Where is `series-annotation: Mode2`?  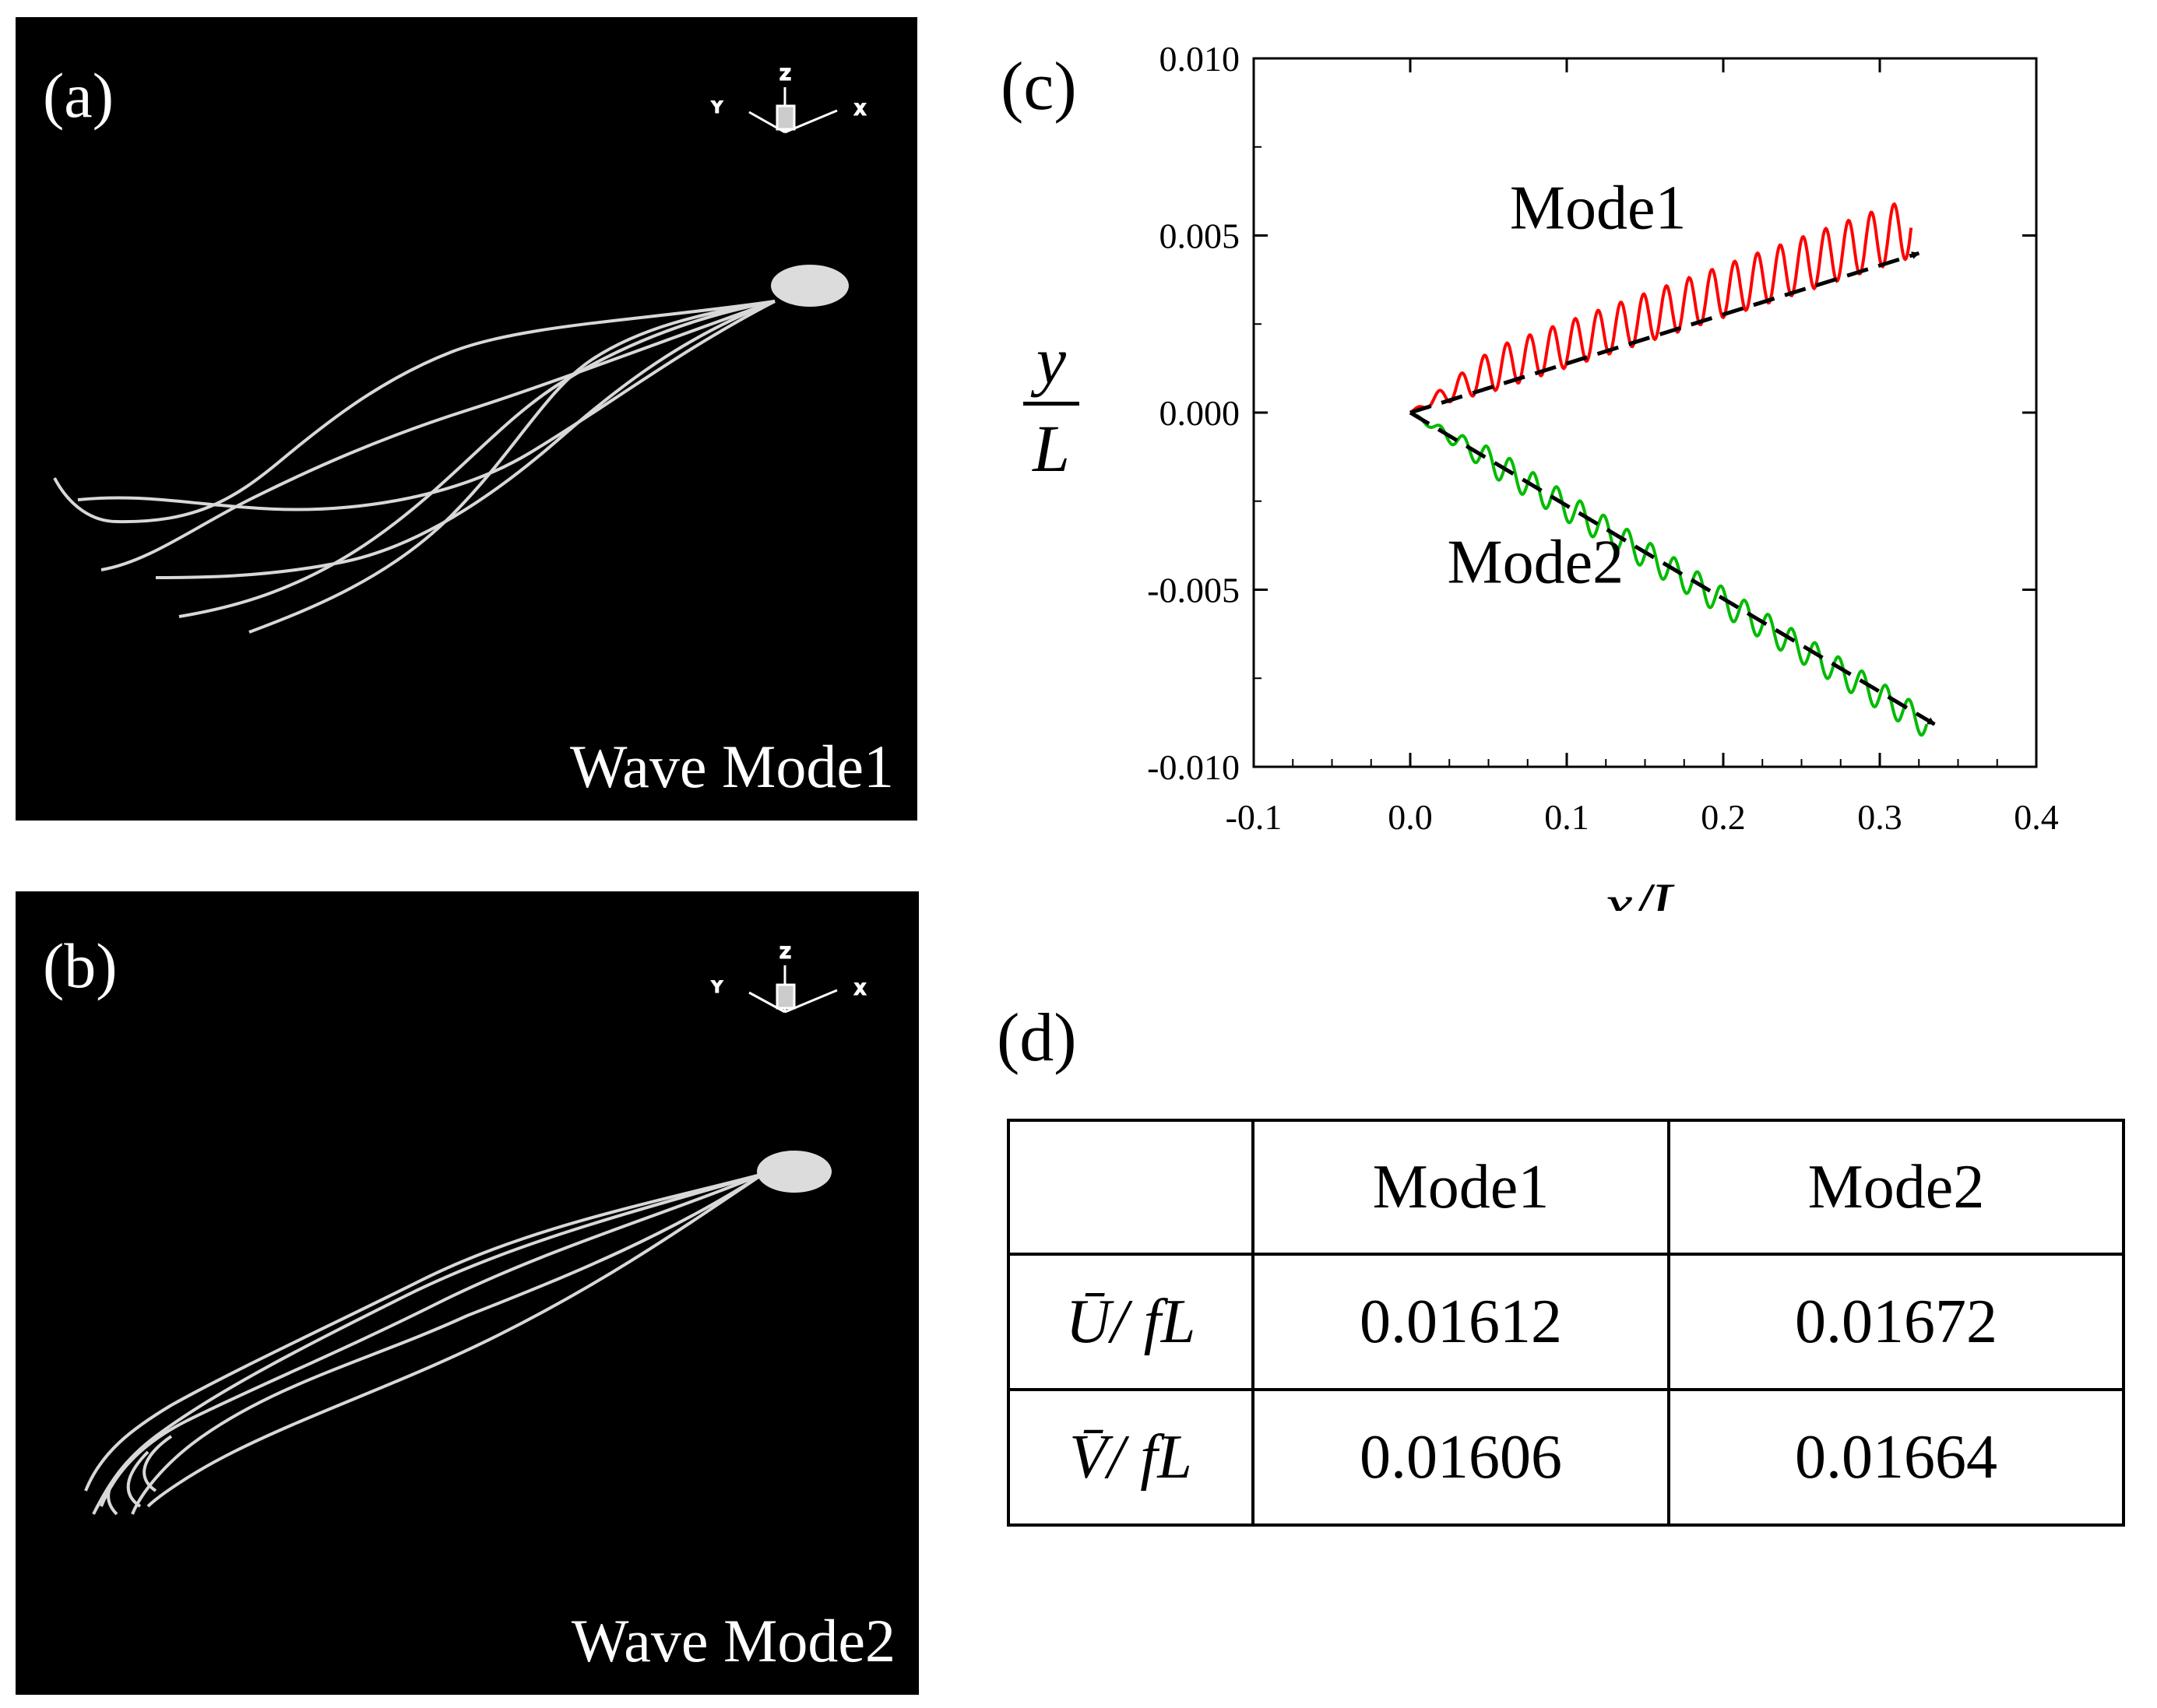 series-annotation: Mode2 is located at coordinates (1535, 562).